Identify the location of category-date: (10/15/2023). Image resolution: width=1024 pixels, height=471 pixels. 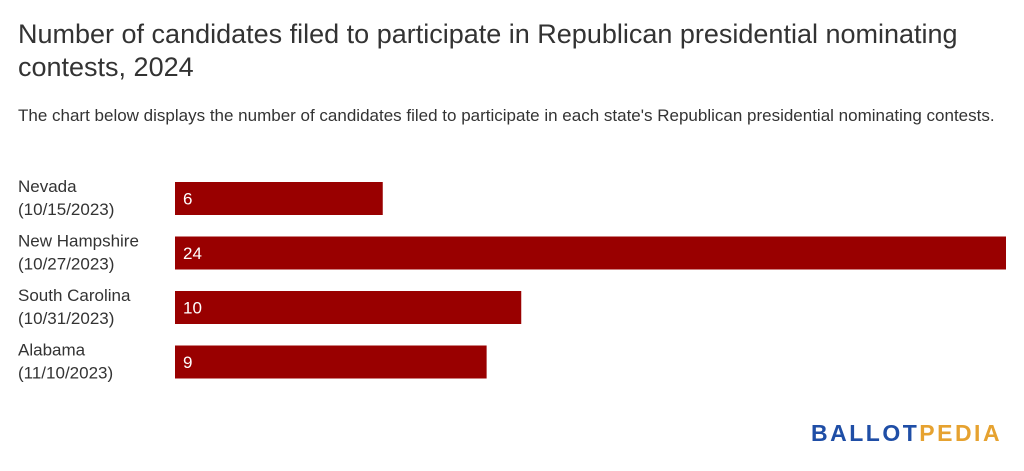
(66, 209).